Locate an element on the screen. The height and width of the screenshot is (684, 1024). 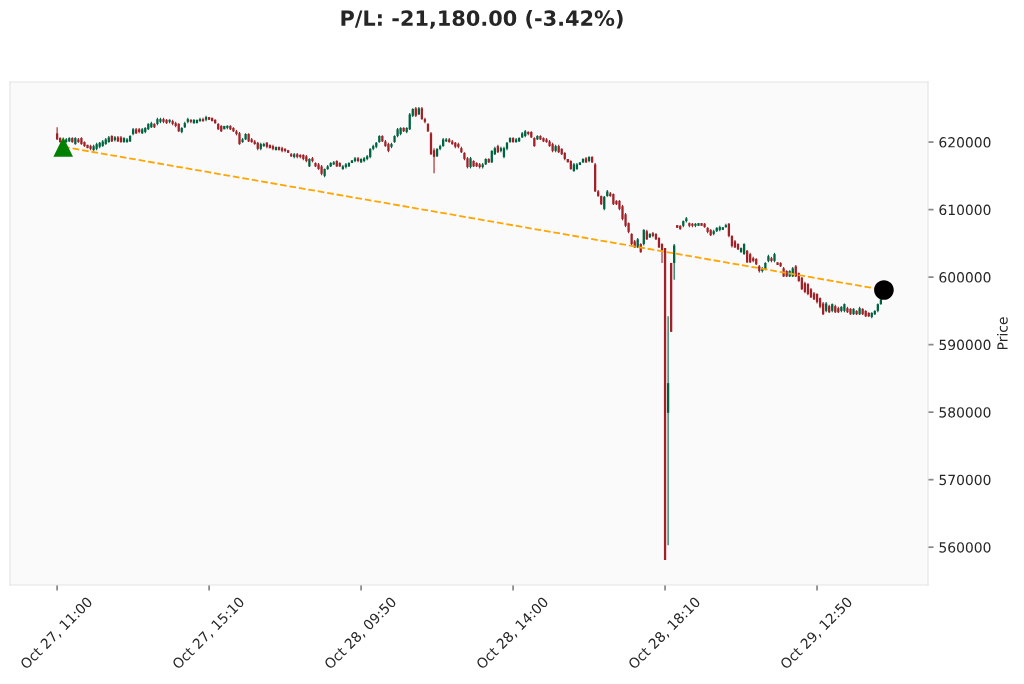
y-axis-title: Price is located at coordinates (1002, 333).